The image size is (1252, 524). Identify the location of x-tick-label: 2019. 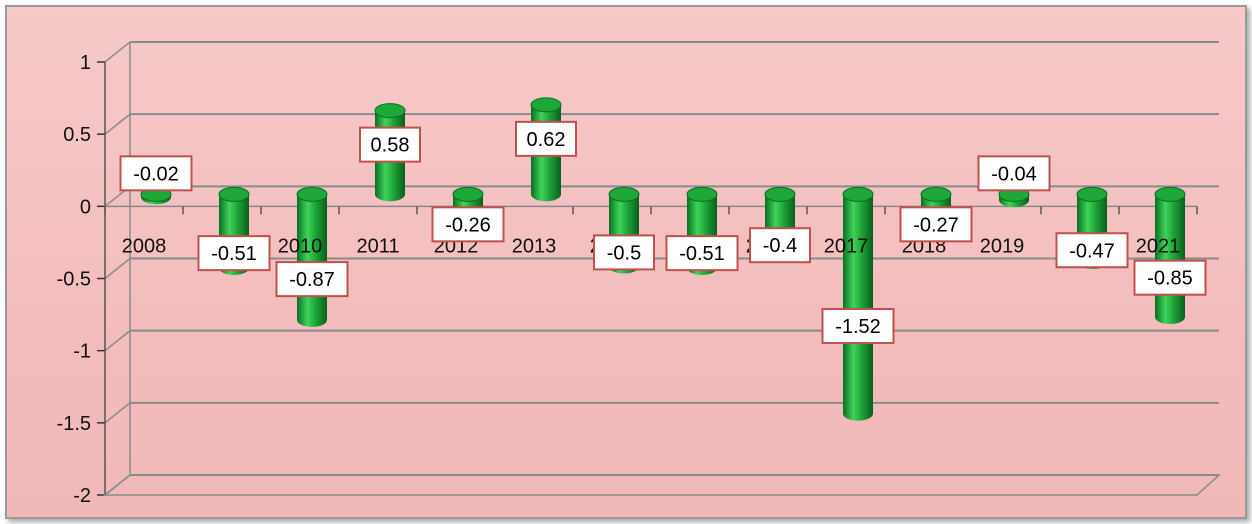
(1002, 246).